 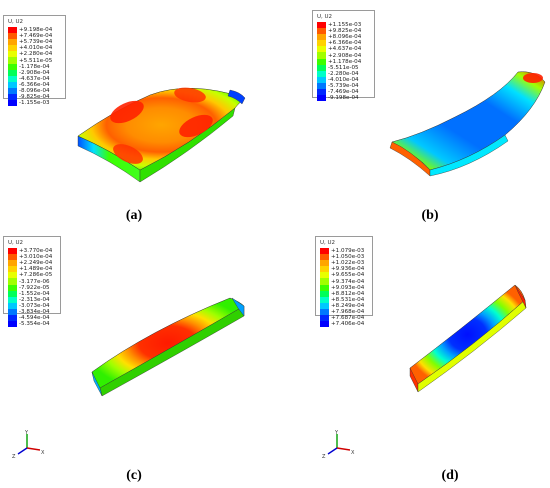 What do you see at coordinates (430, 215) in the screenshot?
I see `caption-b-text: (b)` at bounding box center [430, 215].